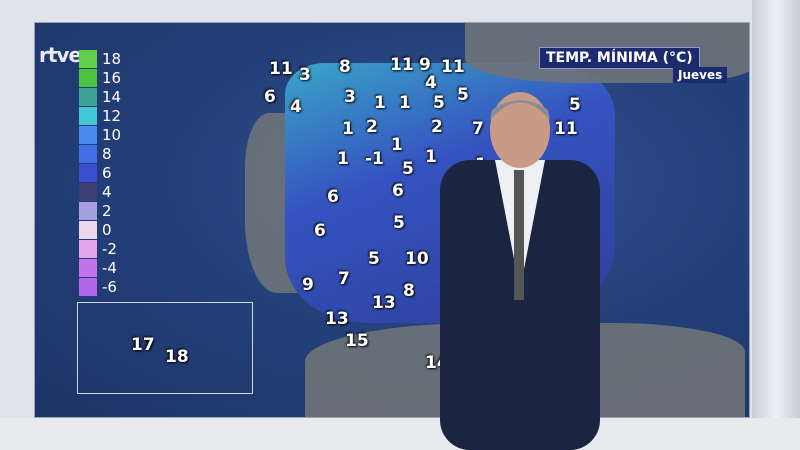 This screenshot has height=450, width=800. Describe the element at coordinates (519, 235) in the screenshot. I see `presenter-tie` at that location.